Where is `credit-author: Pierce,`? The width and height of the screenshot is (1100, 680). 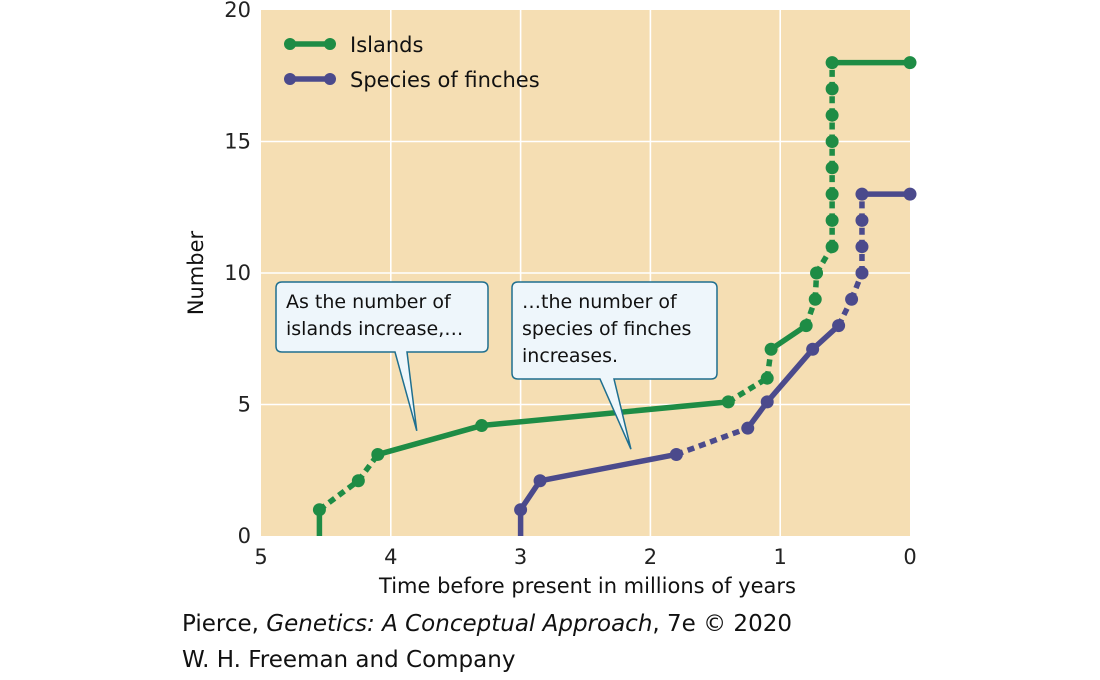
credit-author: Pierce, is located at coordinates (224, 624).